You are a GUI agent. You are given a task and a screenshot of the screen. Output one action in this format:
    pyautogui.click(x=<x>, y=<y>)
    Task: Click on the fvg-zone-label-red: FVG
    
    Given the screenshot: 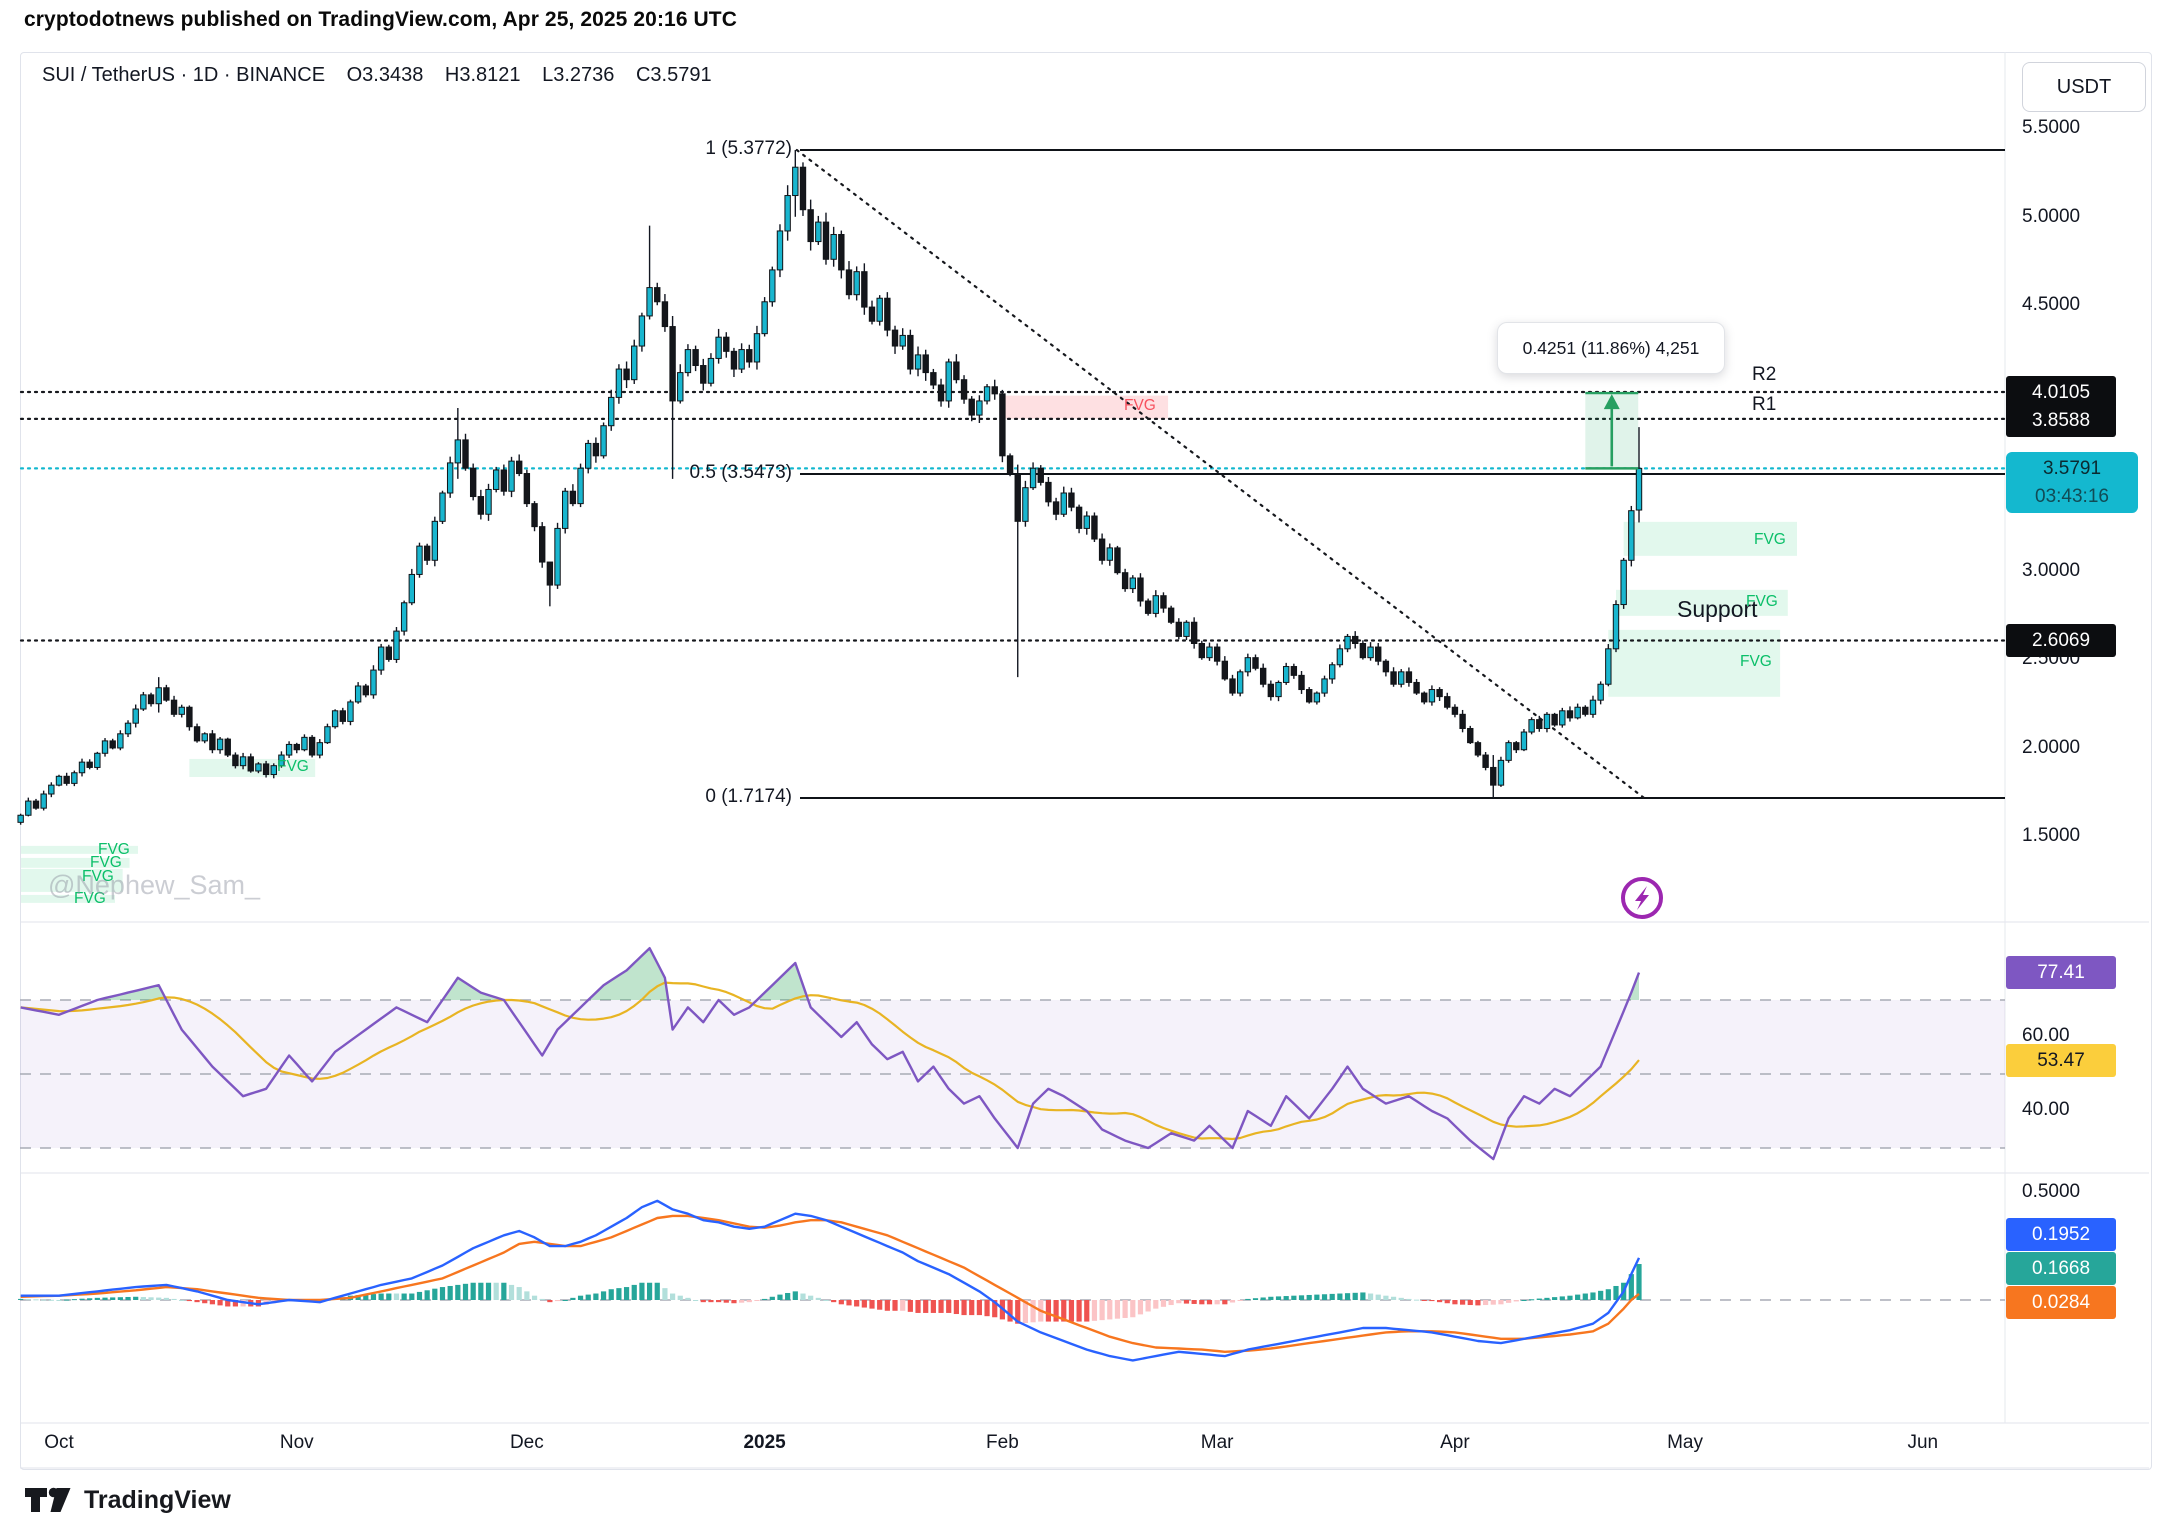 What is the action you would take?
    pyautogui.click(x=1140, y=405)
    